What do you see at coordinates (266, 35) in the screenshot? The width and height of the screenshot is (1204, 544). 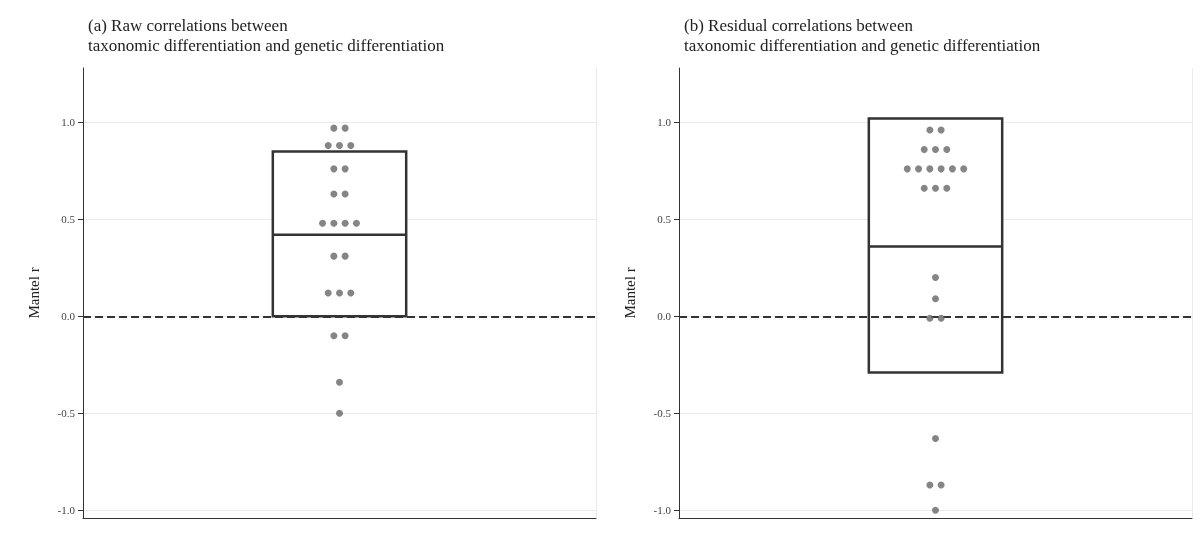 I see `chart-title: (a) Raw correlations between taxonomic differentiation and genetic differentiation` at bounding box center [266, 35].